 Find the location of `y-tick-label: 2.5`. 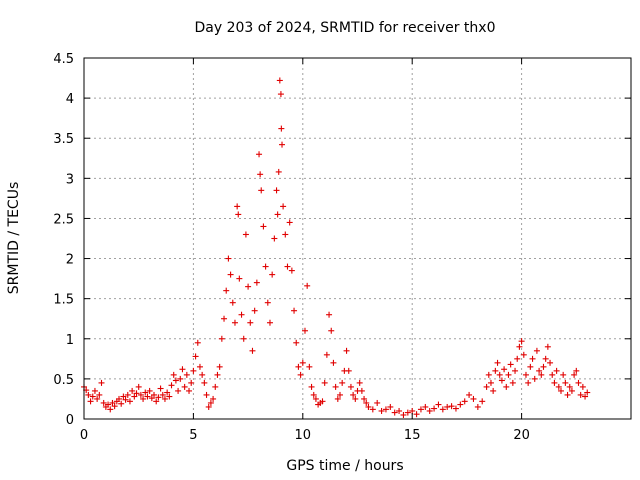

y-tick-label: 2.5 is located at coordinates (63, 219).